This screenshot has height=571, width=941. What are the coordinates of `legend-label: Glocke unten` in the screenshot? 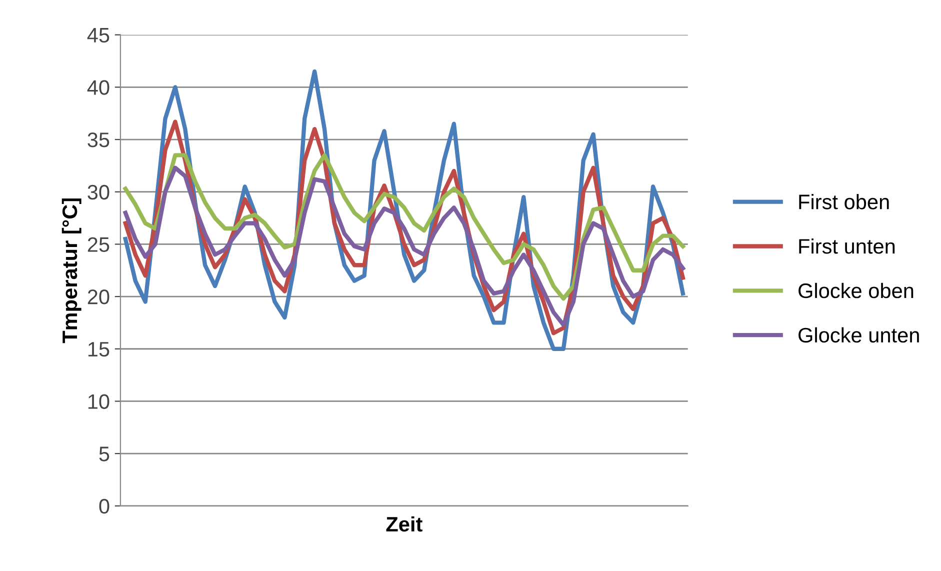 It's located at (858, 335).